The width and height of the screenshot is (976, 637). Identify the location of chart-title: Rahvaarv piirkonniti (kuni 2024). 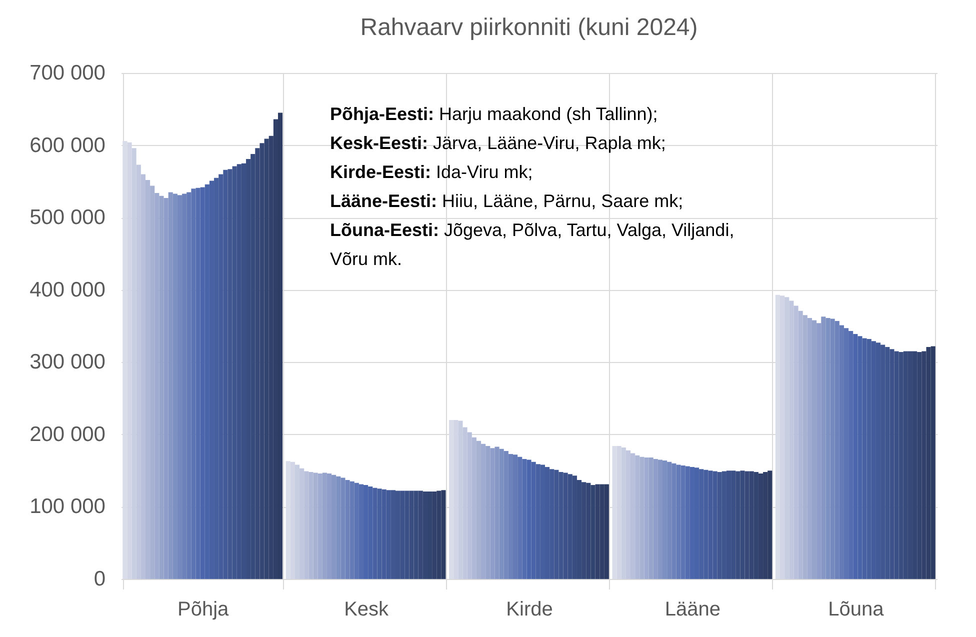
(529, 27).